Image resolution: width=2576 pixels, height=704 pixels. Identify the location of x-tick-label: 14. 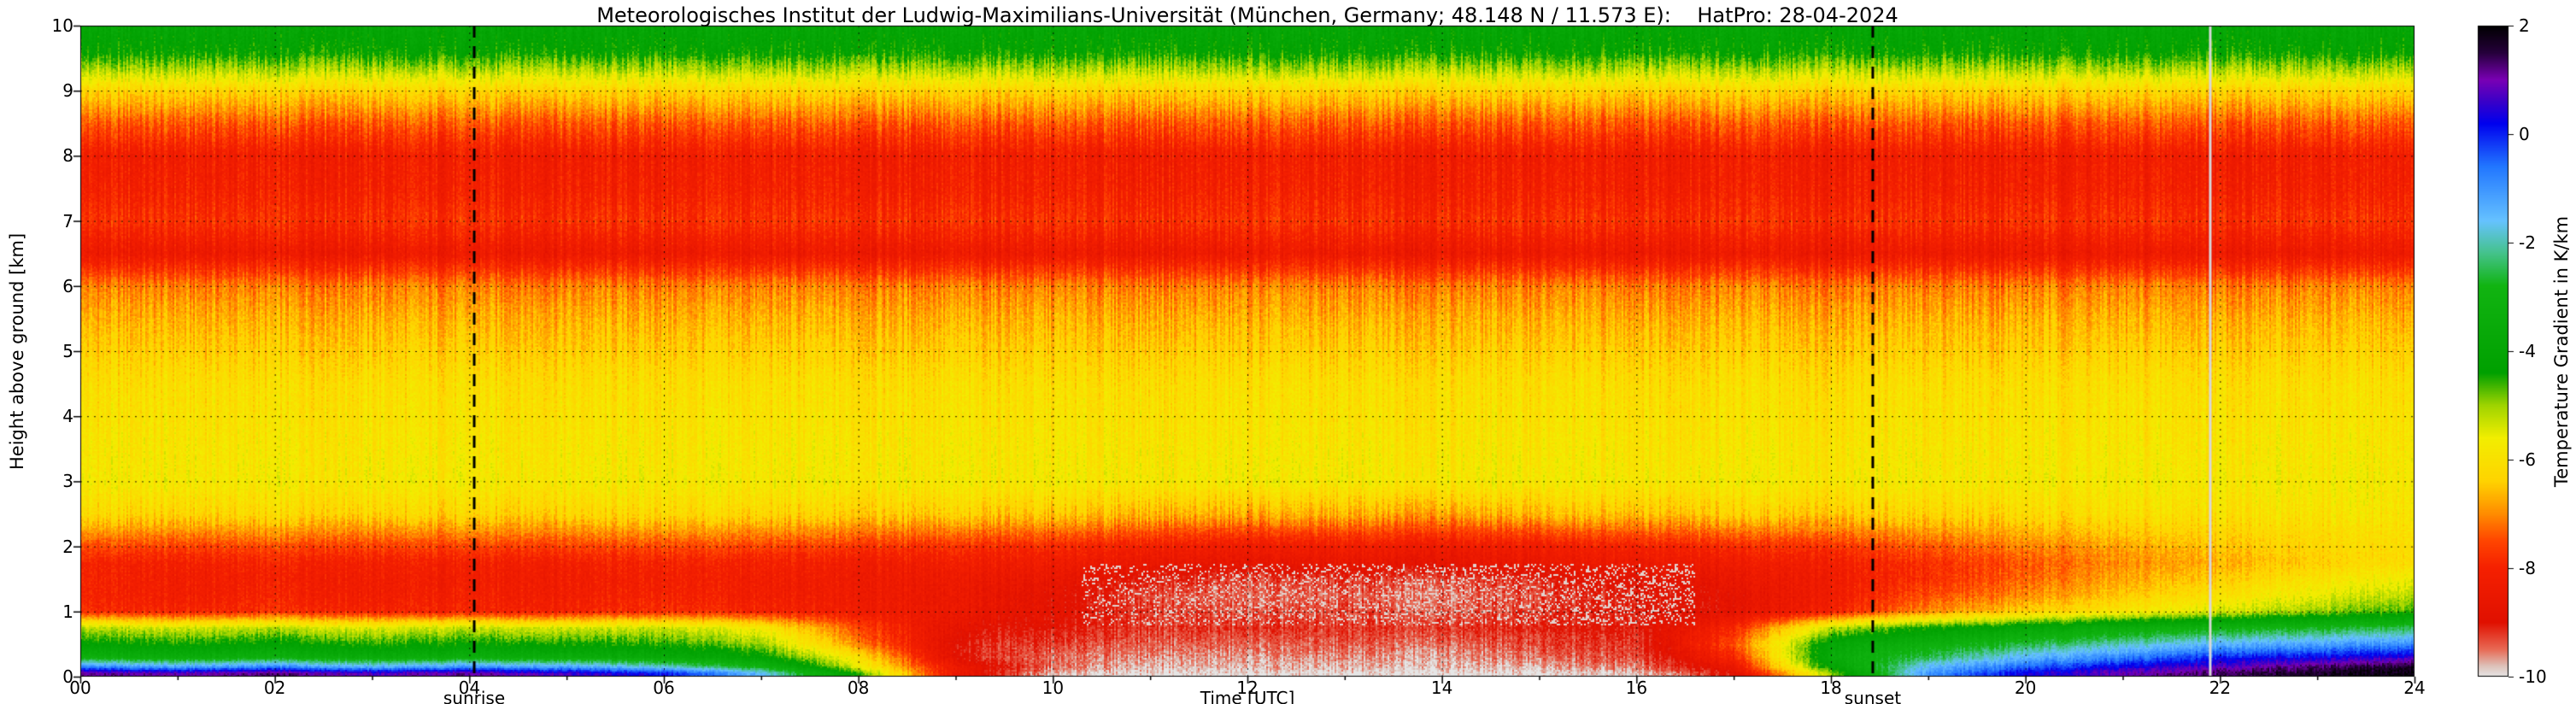
(1441, 688).